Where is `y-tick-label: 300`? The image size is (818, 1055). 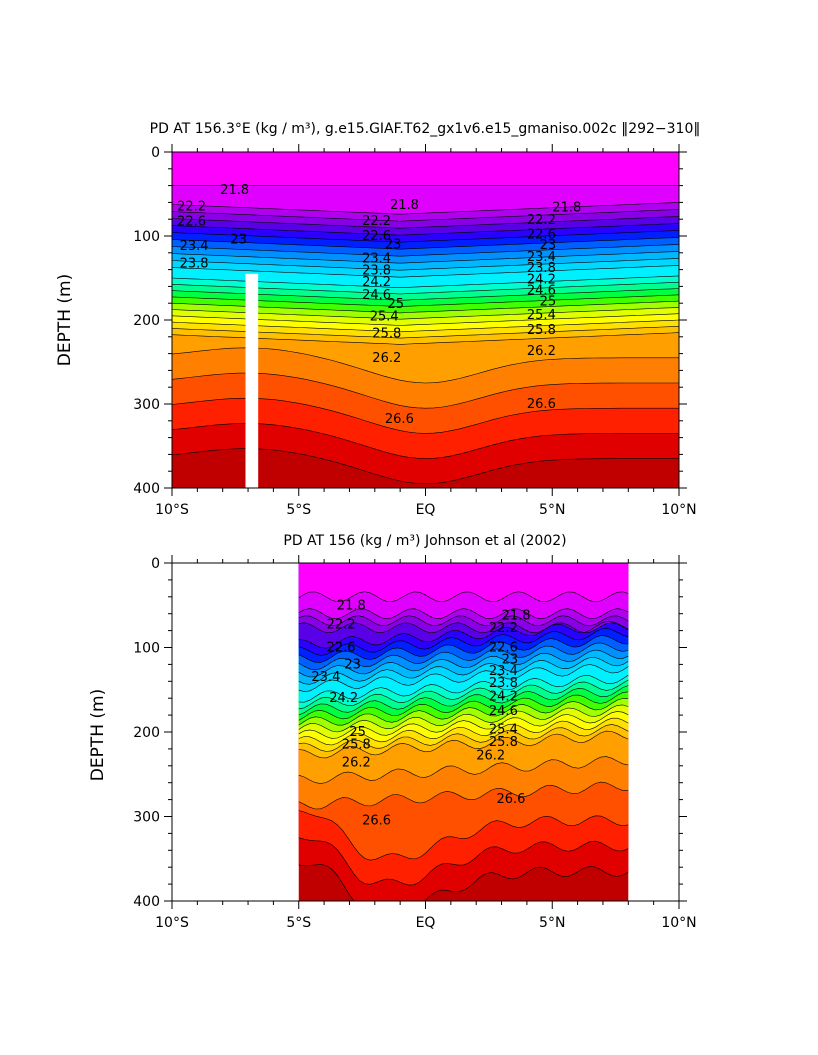 y-tick-label: 300 is located at coordinates (146, 818).